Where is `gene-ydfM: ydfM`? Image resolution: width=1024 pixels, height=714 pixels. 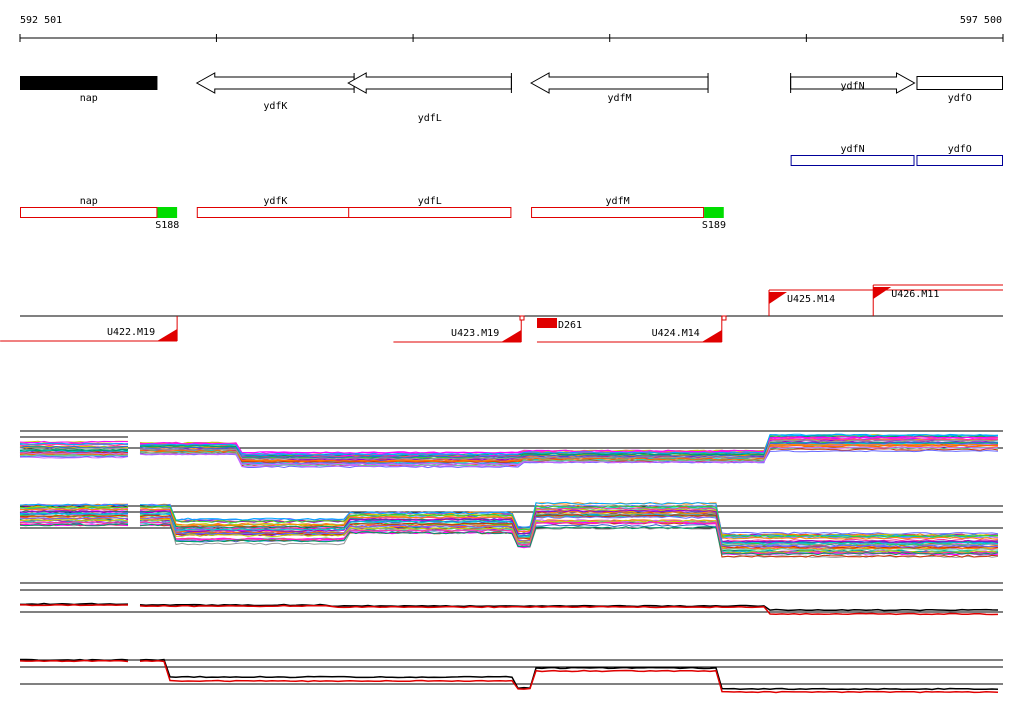 gene-ydfM: ydfM is located at coordinates (619, 88).